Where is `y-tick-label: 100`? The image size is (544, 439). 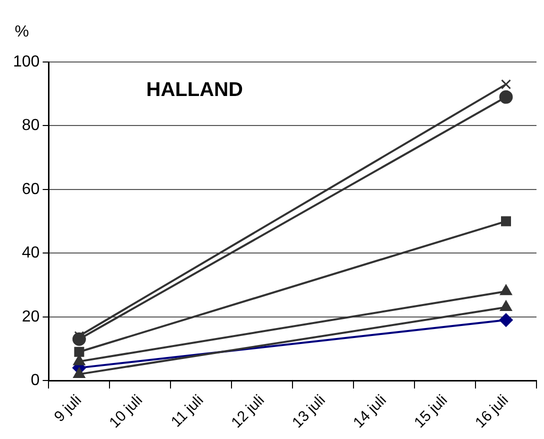
y-tick-label: 100 is located at coordinates (26, 61).